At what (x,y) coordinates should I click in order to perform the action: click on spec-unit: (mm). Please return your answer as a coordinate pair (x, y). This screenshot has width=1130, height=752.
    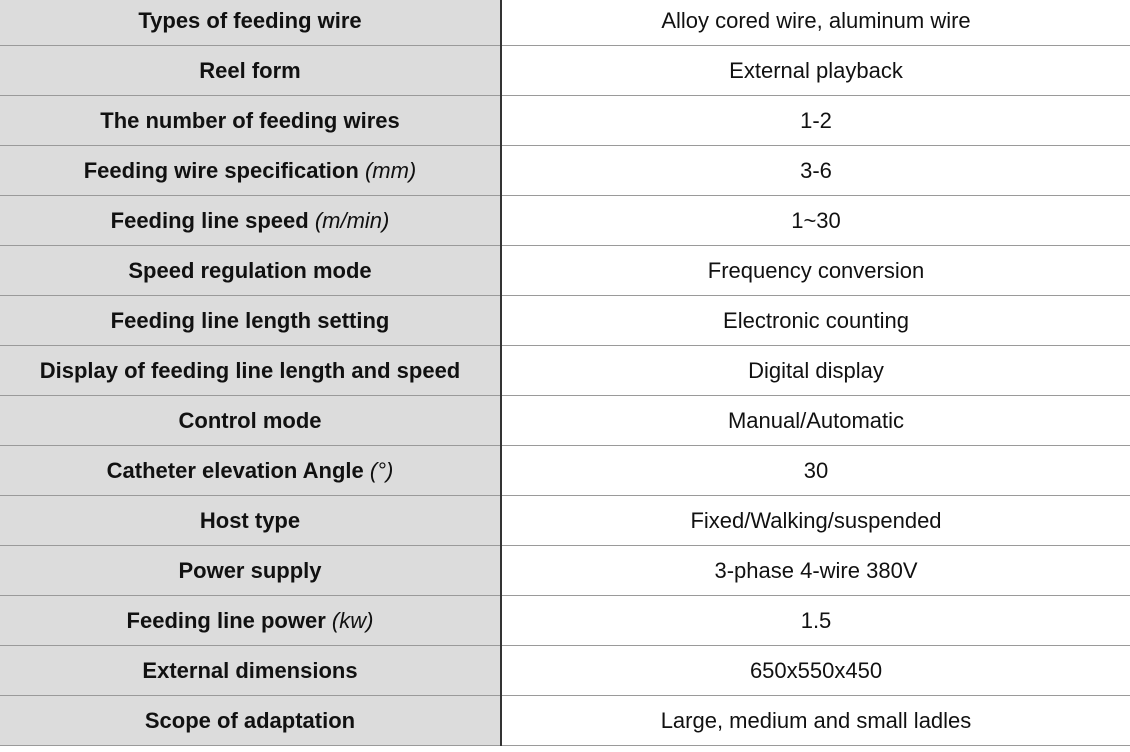
    Looking at the image, I should click on (390, 170).